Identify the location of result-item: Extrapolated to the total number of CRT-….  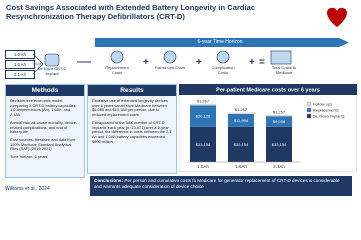
(132, 131).